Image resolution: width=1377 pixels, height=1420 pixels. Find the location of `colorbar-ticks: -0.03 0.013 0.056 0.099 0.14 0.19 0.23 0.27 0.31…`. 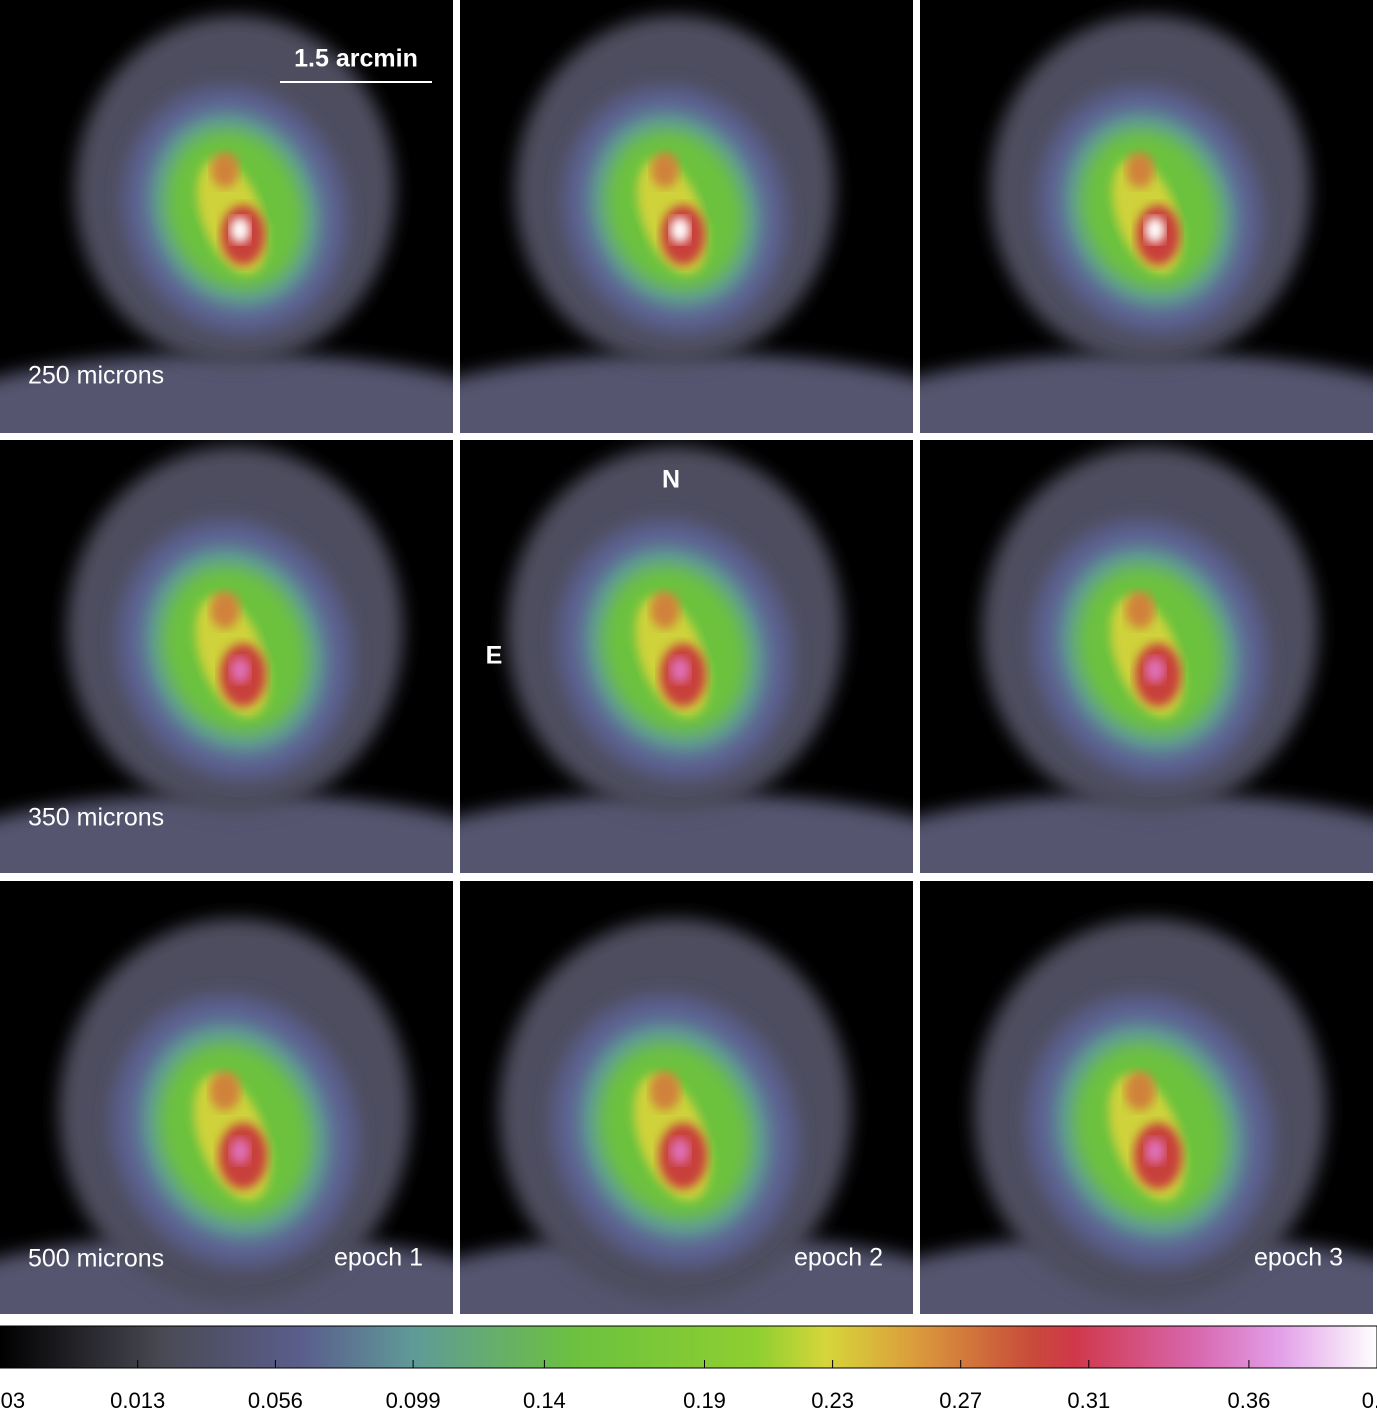

colorbar-ticks: -0.03 0.013 0.056 0.099 0.14 0.19 0.23 0.27 0.31… is located at coordinates (688, 1386).